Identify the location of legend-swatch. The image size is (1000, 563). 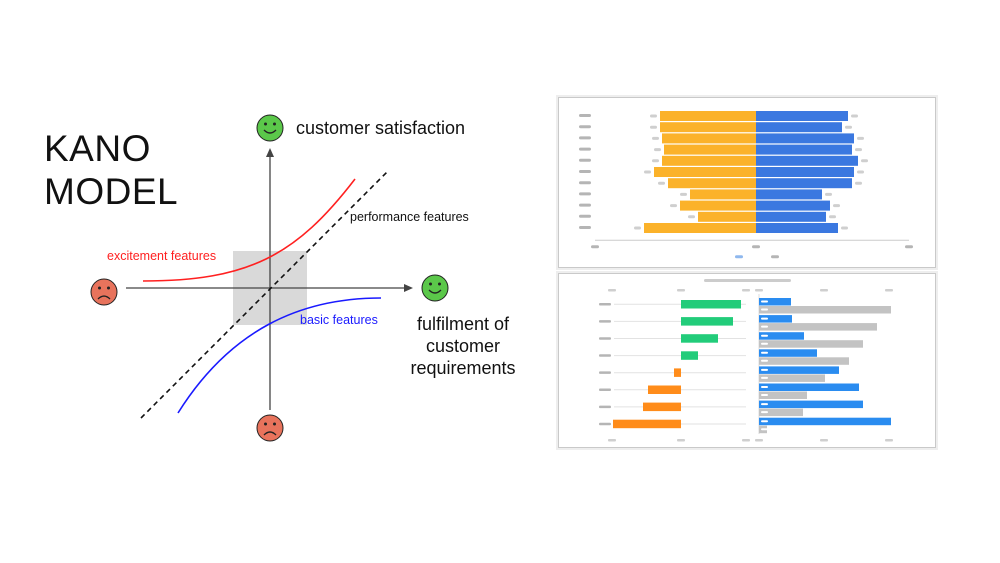
(775, 257).